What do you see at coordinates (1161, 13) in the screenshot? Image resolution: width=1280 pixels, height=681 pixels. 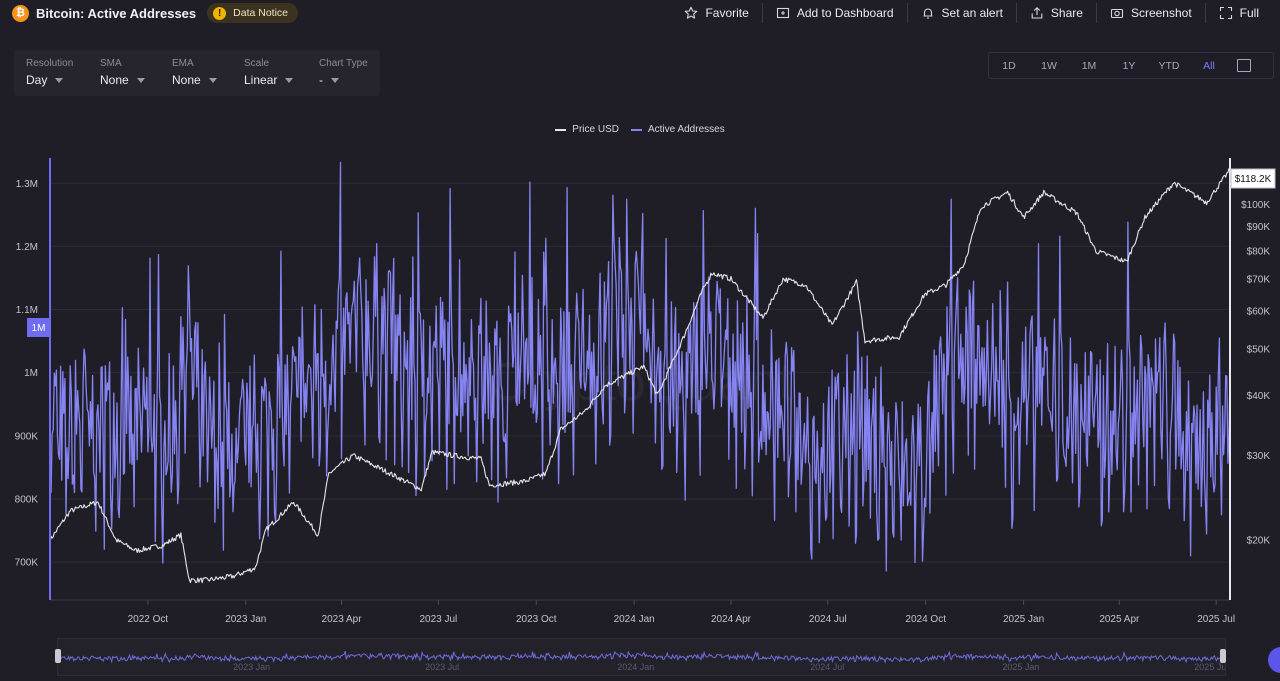 I see `screenshot-label: Screenshot` at bounding box center [1161, 13].